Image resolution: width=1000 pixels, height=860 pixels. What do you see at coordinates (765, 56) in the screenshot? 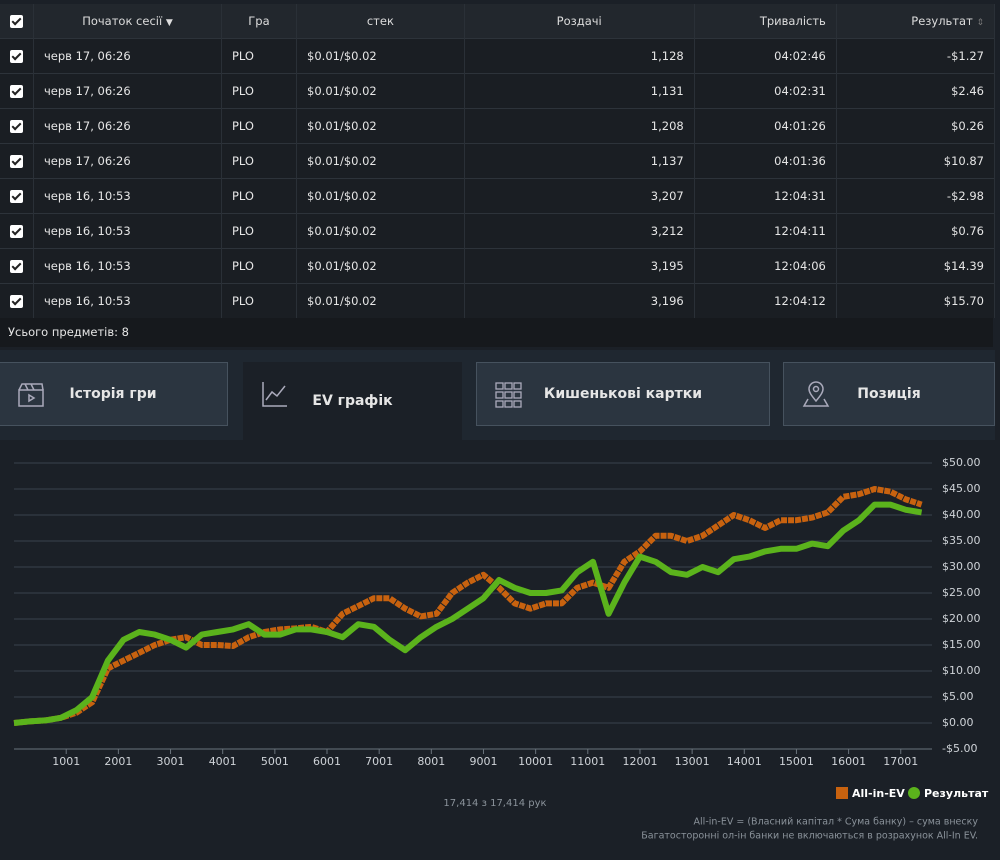
I see `cell: 04:02:46` at bounding box center [765, 56].